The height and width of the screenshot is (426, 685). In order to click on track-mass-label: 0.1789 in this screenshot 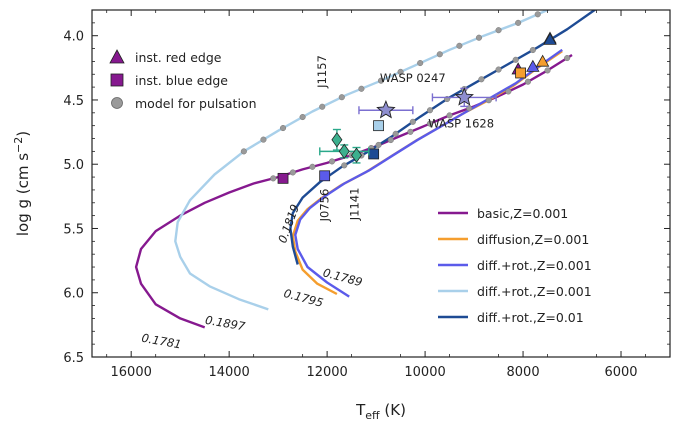, I will do `click(342, 277)`.